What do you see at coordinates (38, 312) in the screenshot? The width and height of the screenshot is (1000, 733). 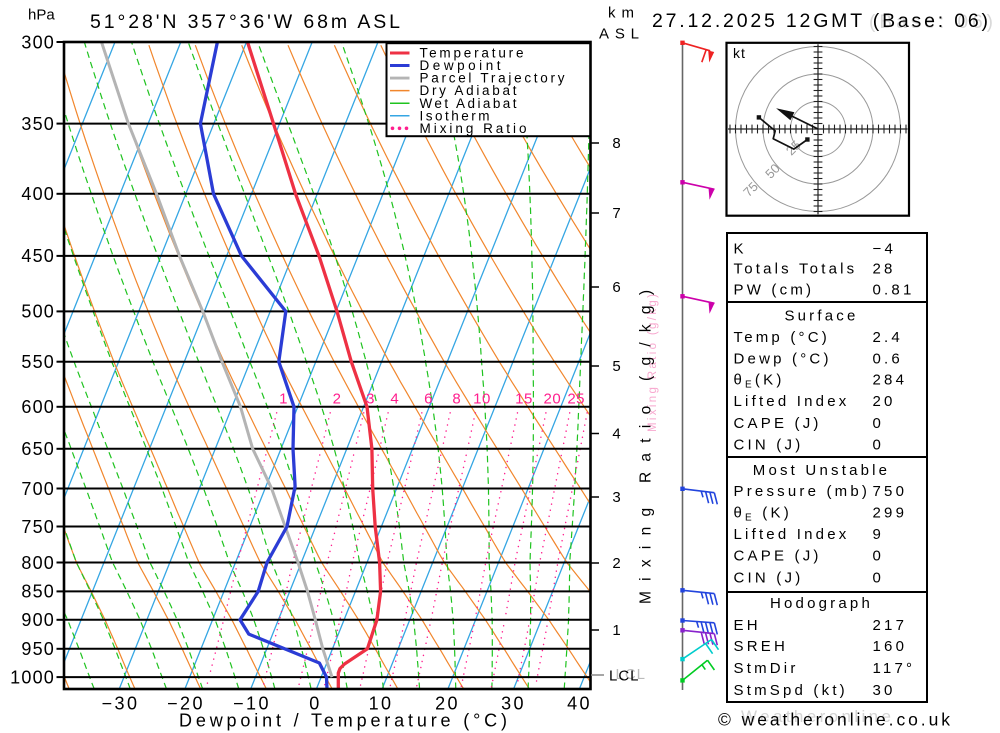 I see `svg-text: 500` at bounding box center [38, 312].